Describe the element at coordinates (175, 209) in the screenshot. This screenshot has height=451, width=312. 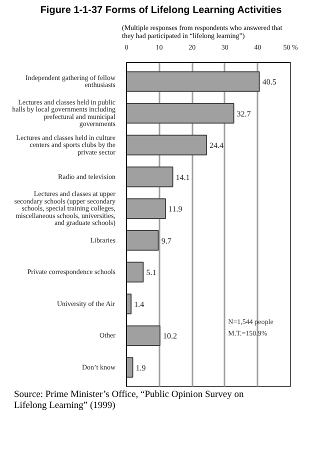
I see `data-label: 11.9` at that location.